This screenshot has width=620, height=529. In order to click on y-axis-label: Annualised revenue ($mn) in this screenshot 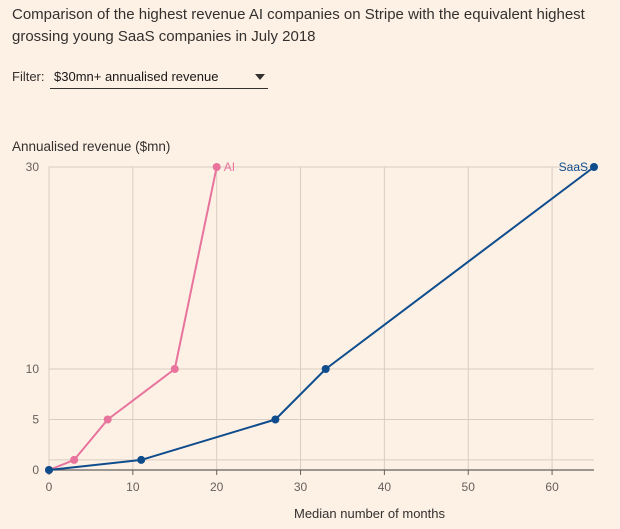, I will do `click(91, 146)`.